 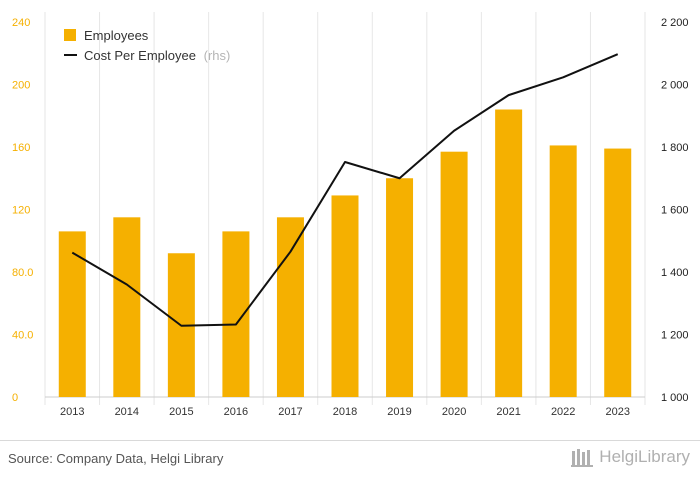 I want to click on y-right-tick-label: 1 600, so click(x=675, y=211).